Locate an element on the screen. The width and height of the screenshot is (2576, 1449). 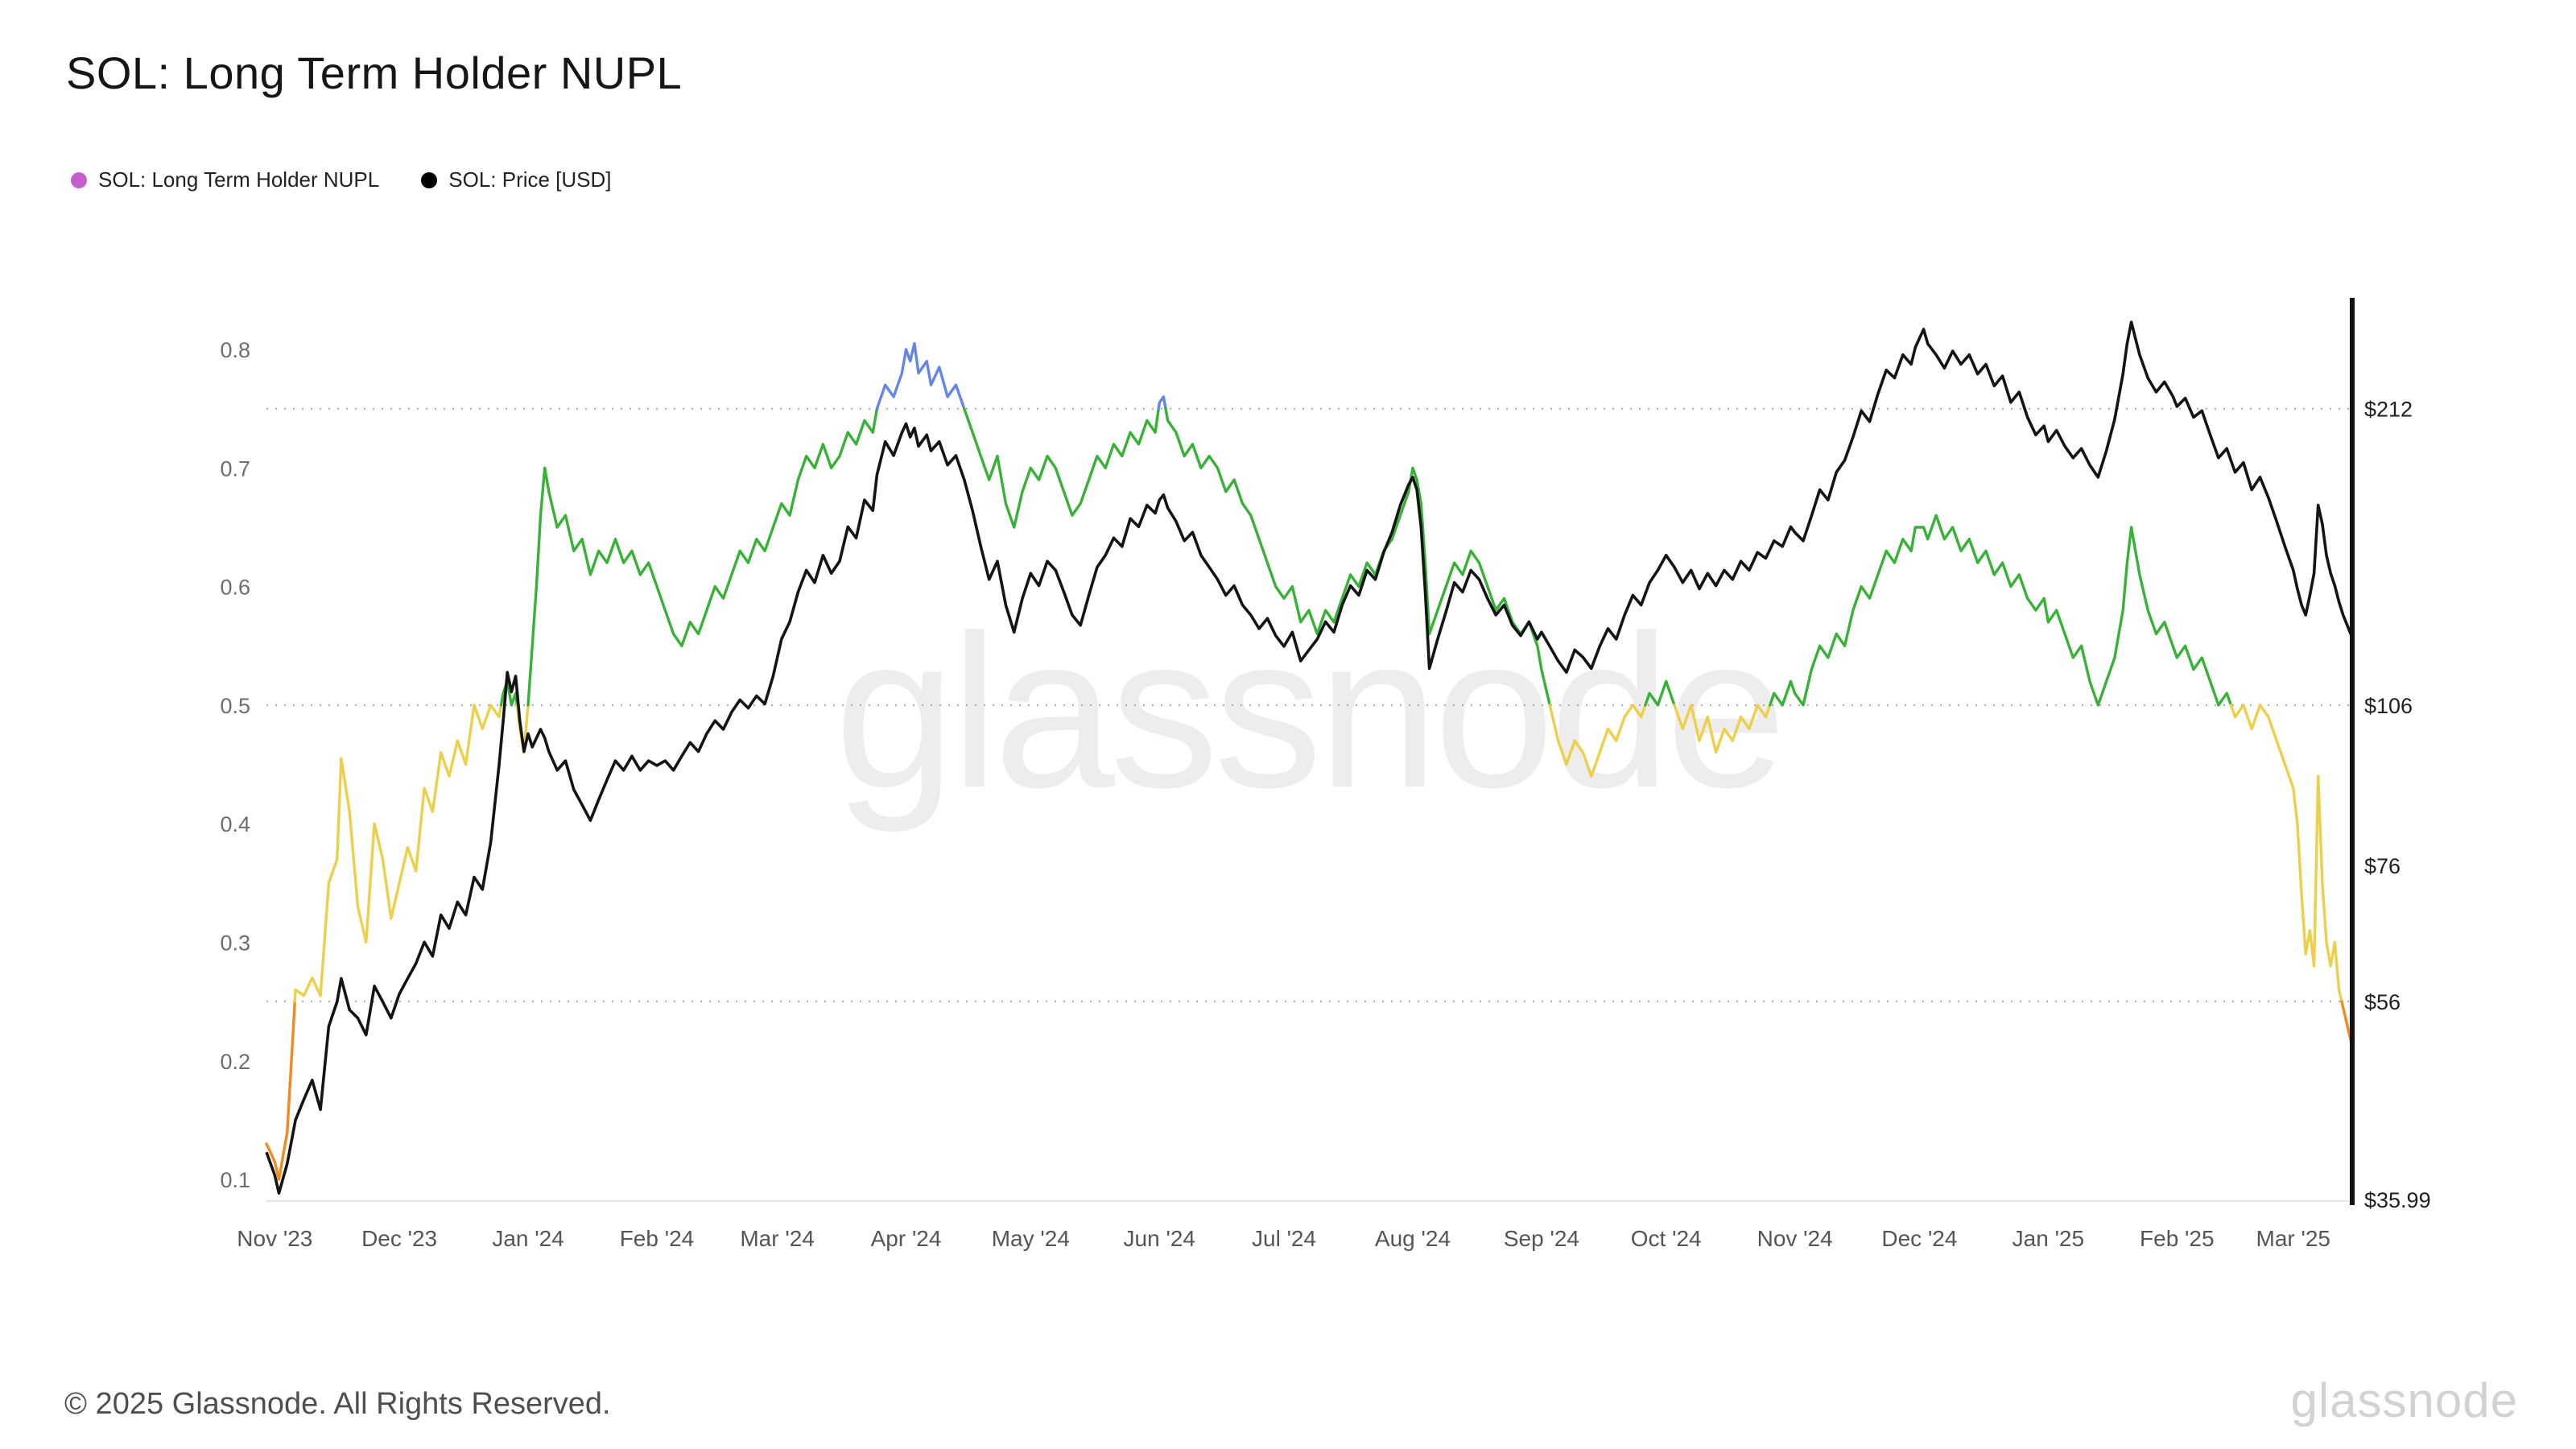
x-tick-label: Apr '24 is located at coordinates (906, 1238).